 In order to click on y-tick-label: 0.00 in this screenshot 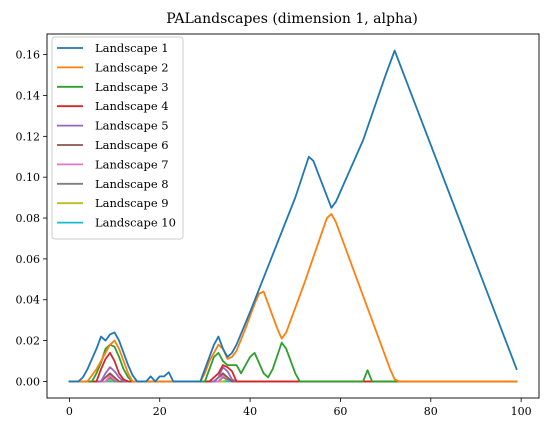, I will do `click(28, 381)`.